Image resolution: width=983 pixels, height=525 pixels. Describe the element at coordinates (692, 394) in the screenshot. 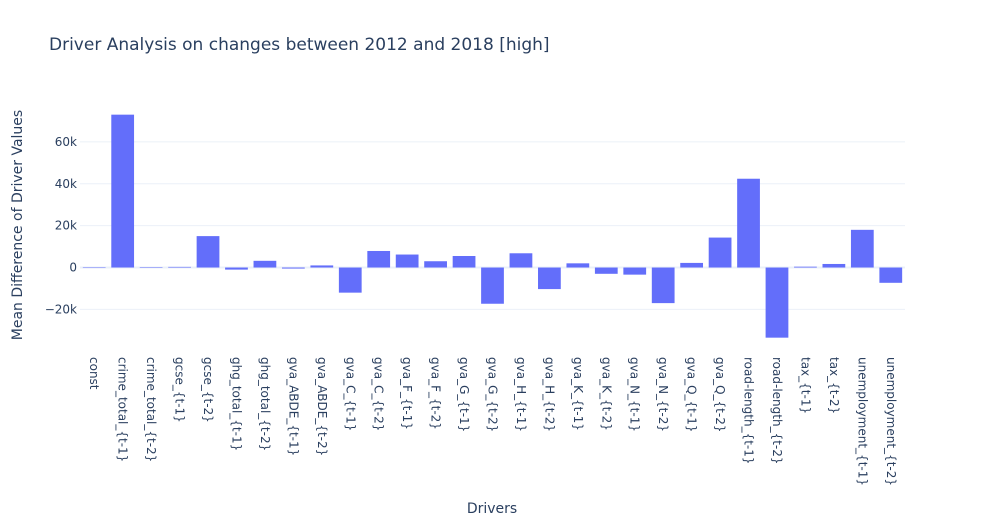

I see `x-tick-label: gva_Q_{t-1}` at that location.